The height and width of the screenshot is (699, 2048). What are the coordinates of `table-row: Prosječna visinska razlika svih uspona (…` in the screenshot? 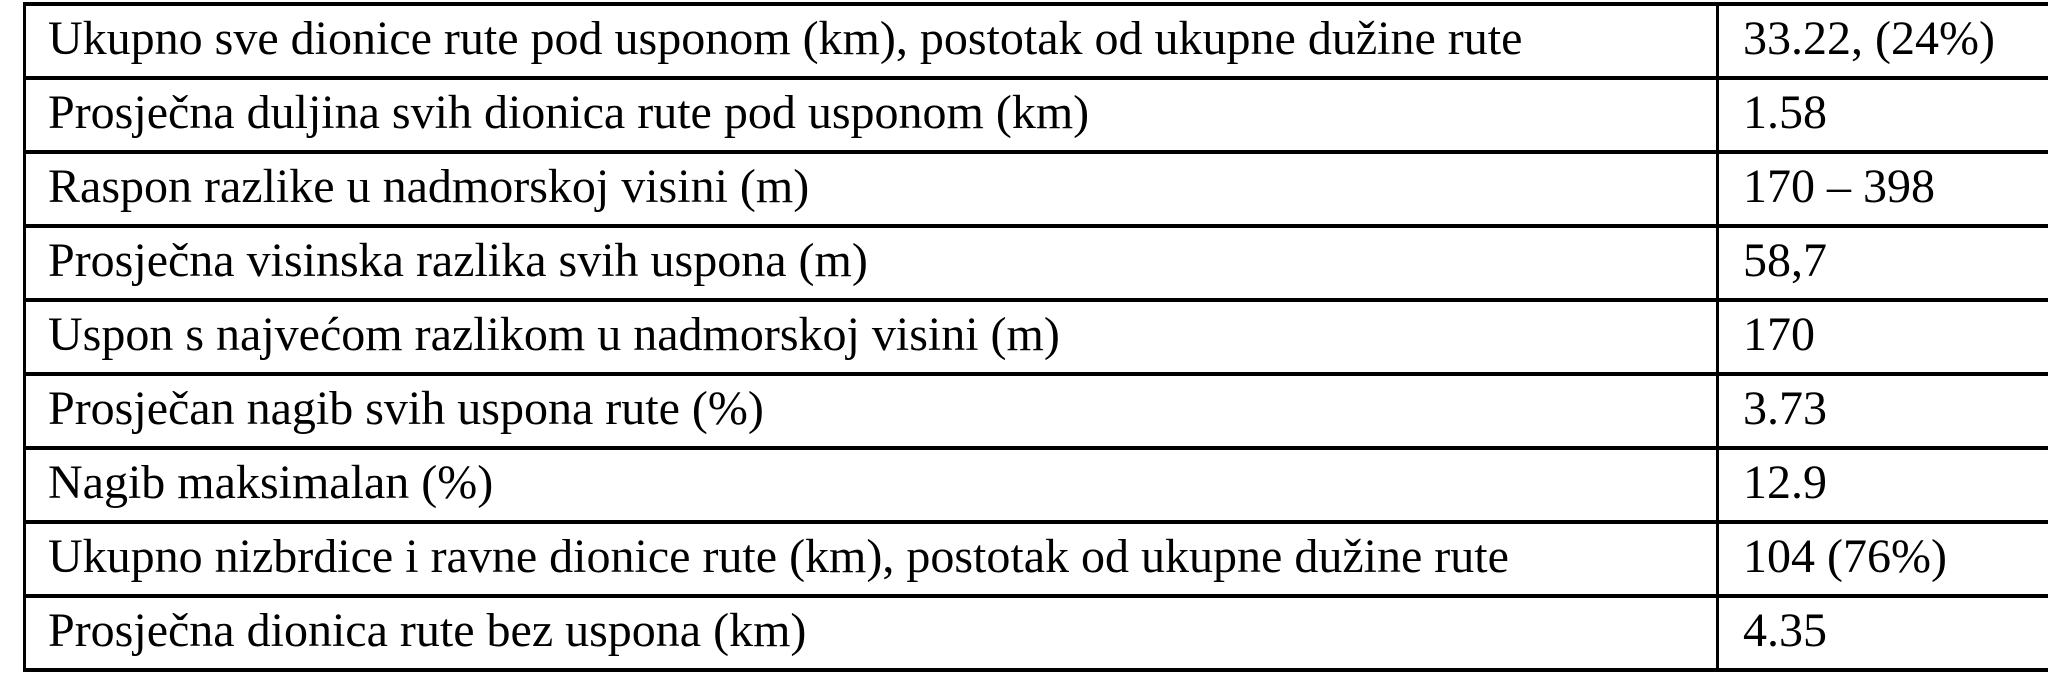 It's located at (1035, 263).